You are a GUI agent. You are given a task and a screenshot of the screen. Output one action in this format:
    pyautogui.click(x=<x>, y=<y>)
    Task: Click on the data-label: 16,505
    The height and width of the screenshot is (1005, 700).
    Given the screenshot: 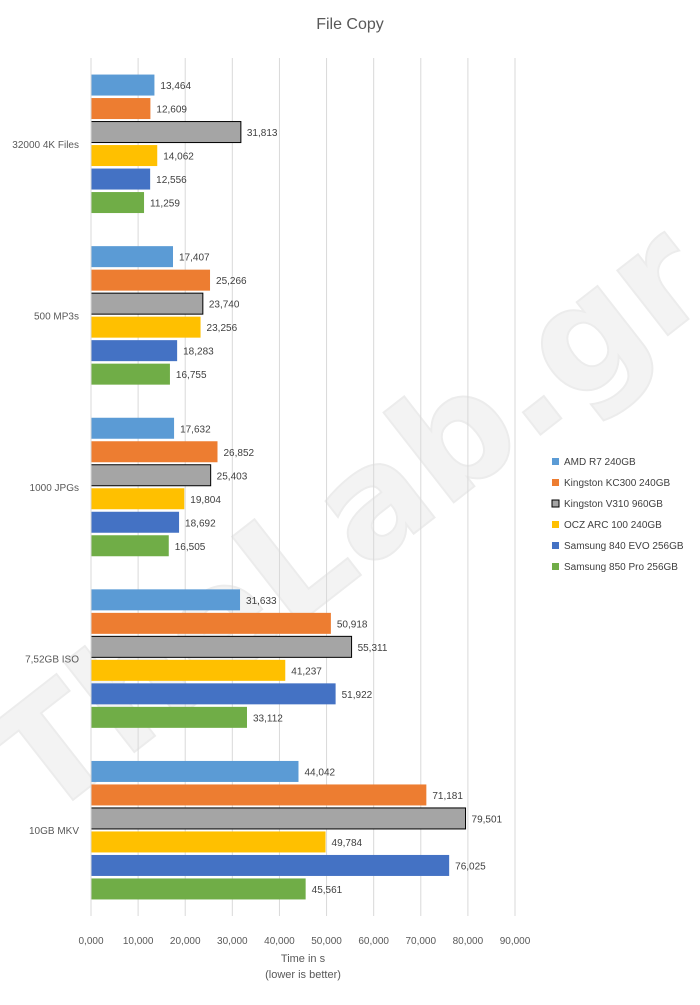 What is the action you would take?
    pyautogui.click(x=190, y=547)
    